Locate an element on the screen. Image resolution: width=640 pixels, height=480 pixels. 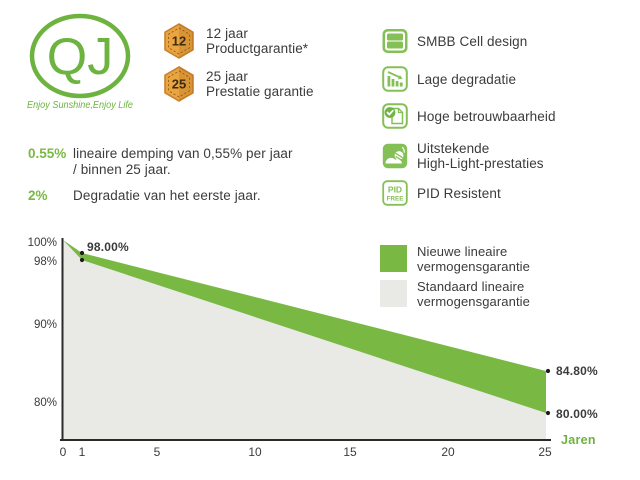
warranty-years: 25 jaar is located at coordinates (227, 76).